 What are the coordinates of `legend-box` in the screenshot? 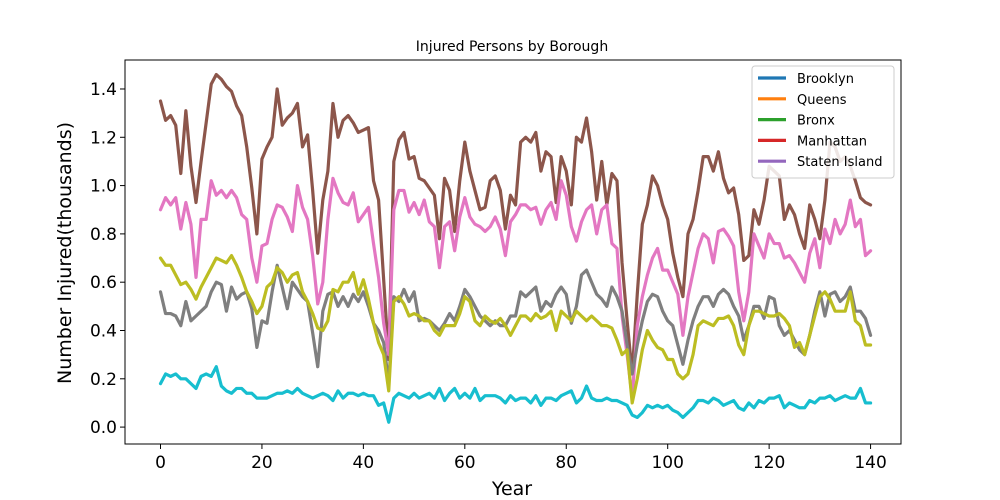 It's located at (823, 122).